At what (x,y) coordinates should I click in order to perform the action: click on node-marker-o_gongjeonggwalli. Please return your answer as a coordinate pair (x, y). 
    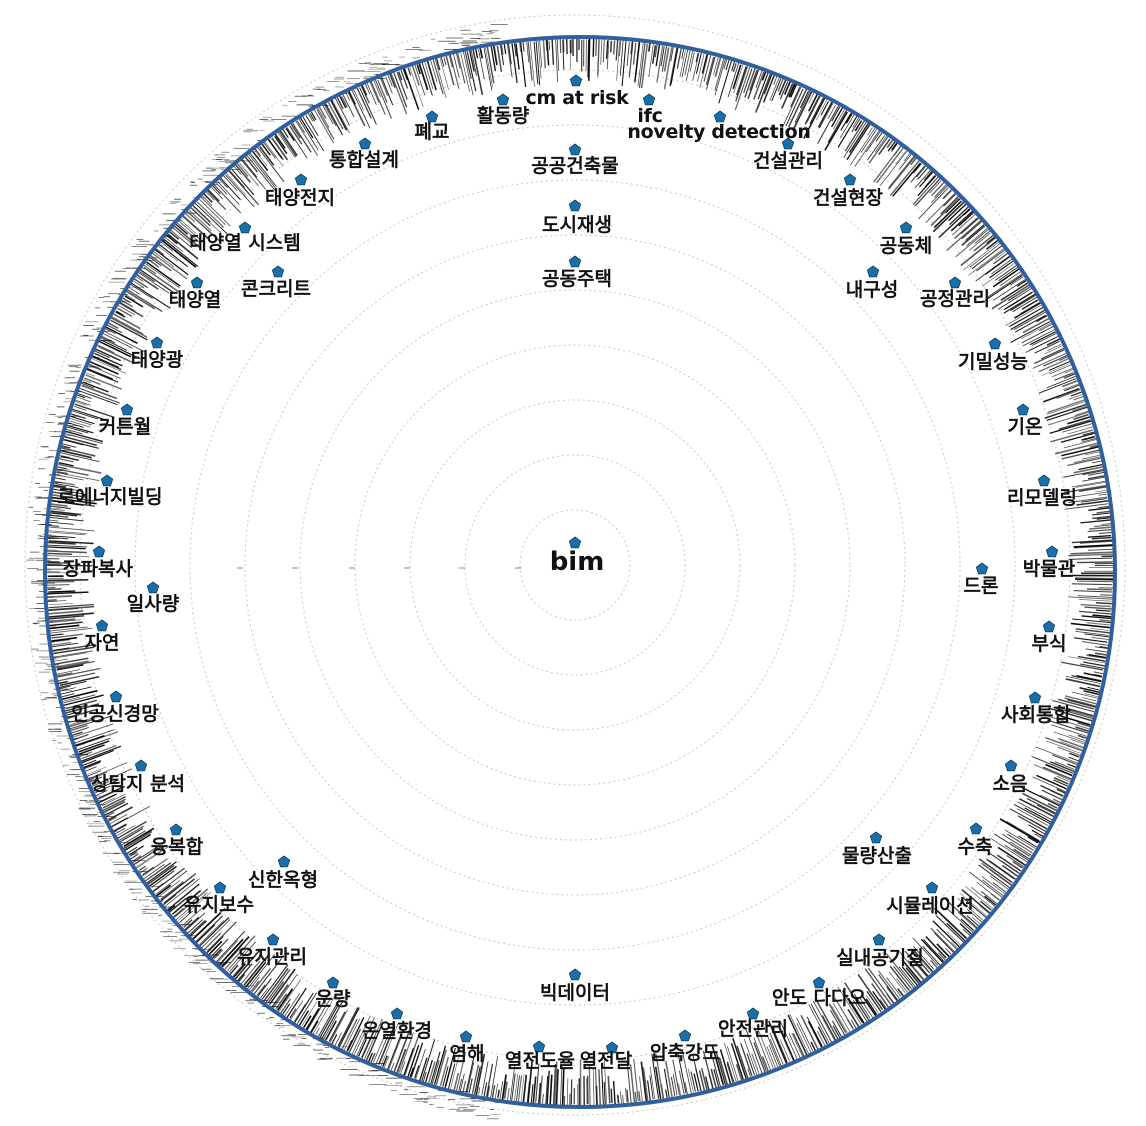
    Looking at the image, I should click on (954, 282).